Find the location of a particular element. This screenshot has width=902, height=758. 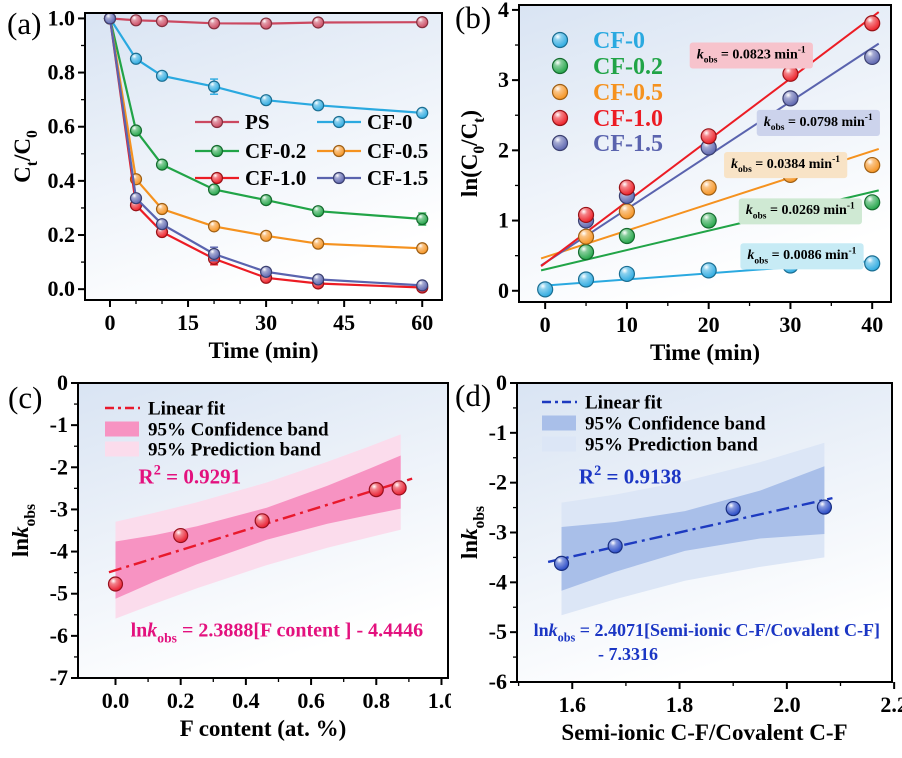

y-tick-label: 0 is located at coordinates (62, 383).